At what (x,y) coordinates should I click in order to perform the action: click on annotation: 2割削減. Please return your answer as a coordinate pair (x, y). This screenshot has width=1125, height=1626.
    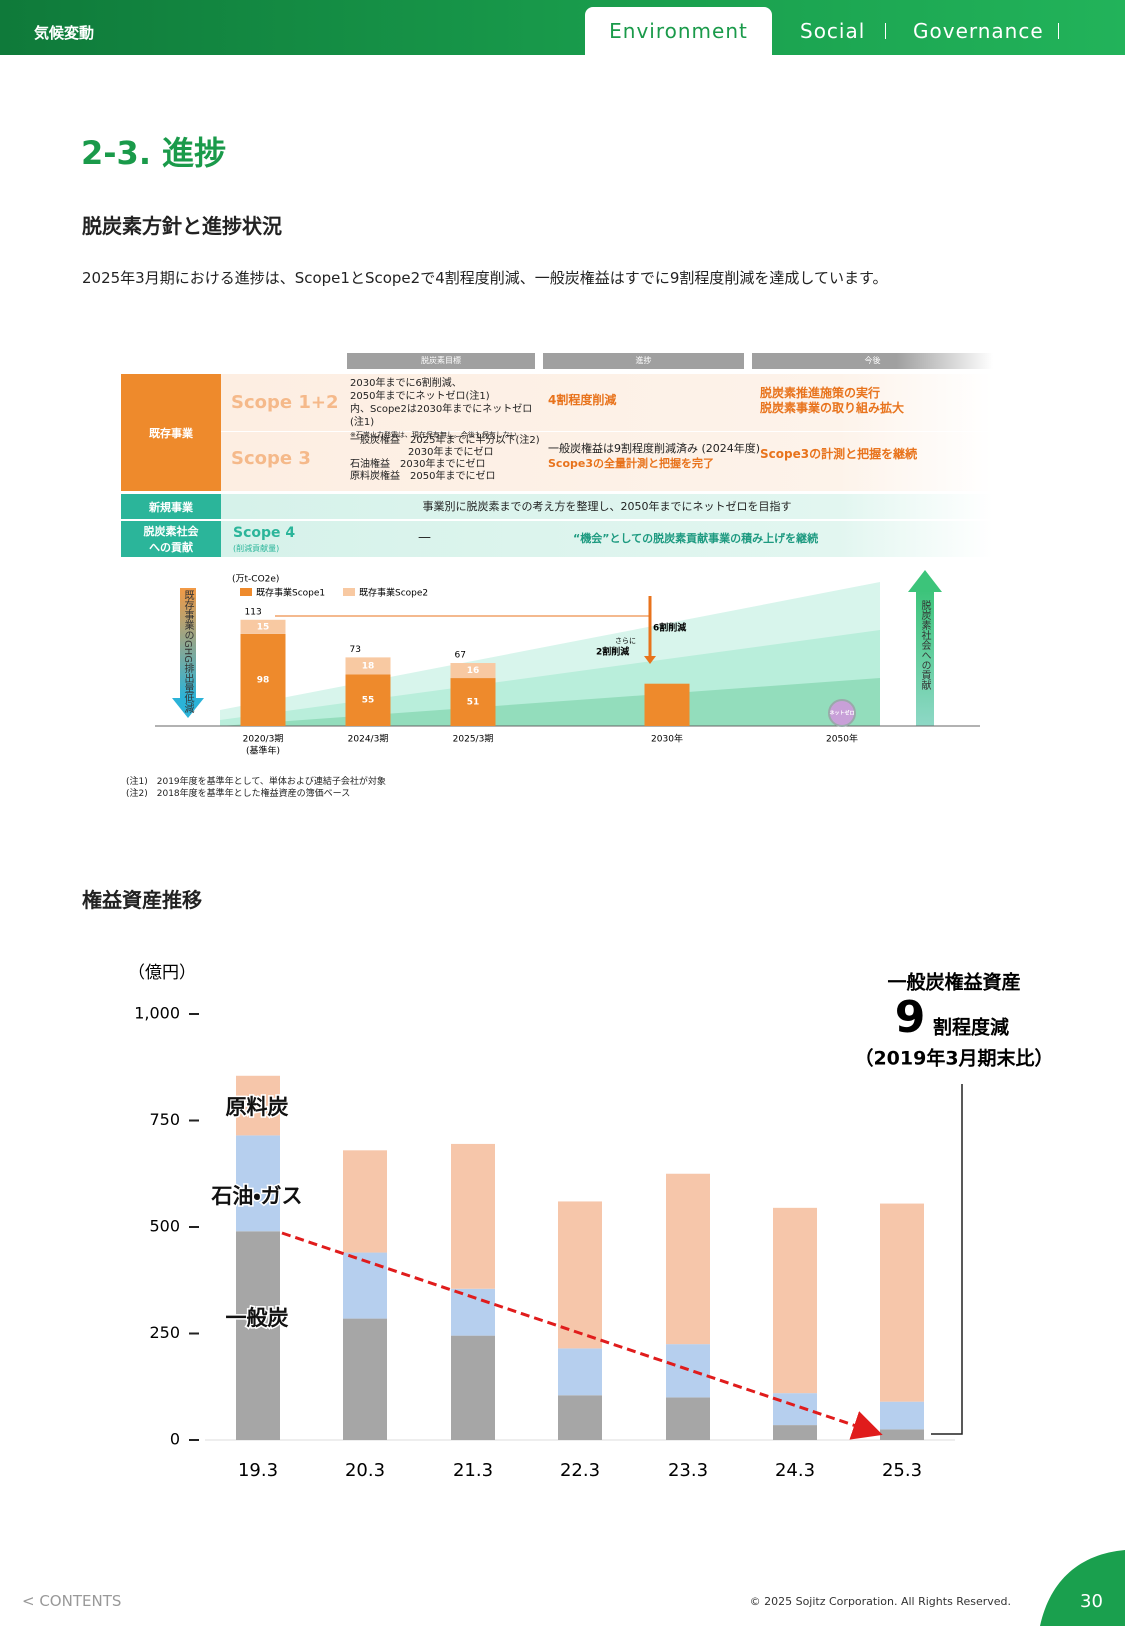
    Looking at the image, I should click on (612, 652).